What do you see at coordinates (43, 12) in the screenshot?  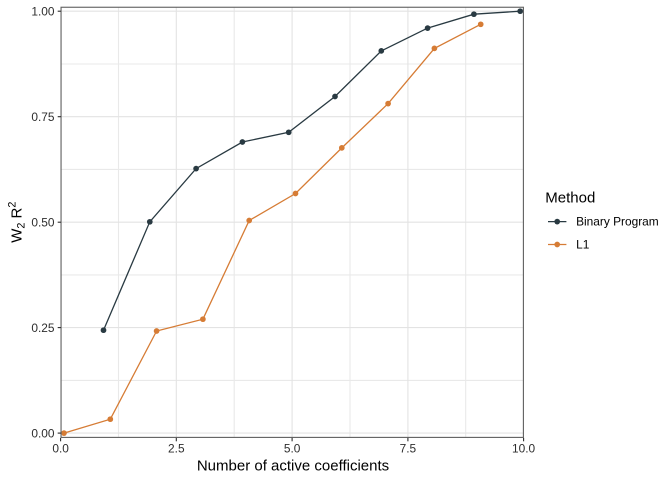 I see `svg-text: 1.00` at bounding box center [43, 12].